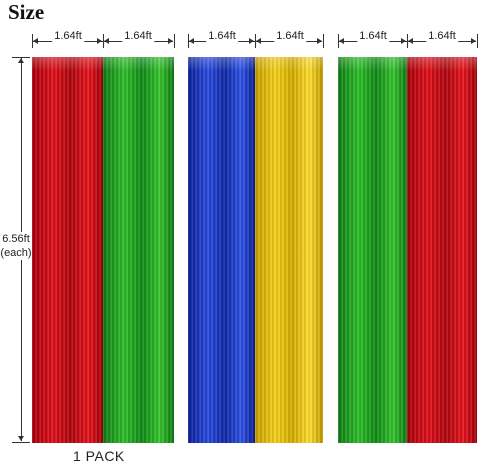 Image resolution: width=484 pixels, height=467 pixels. What do you see at coordinates (289, 250) in the screenshot?
I see `yellow-curtain-panel` at bounding box center [289, 250].